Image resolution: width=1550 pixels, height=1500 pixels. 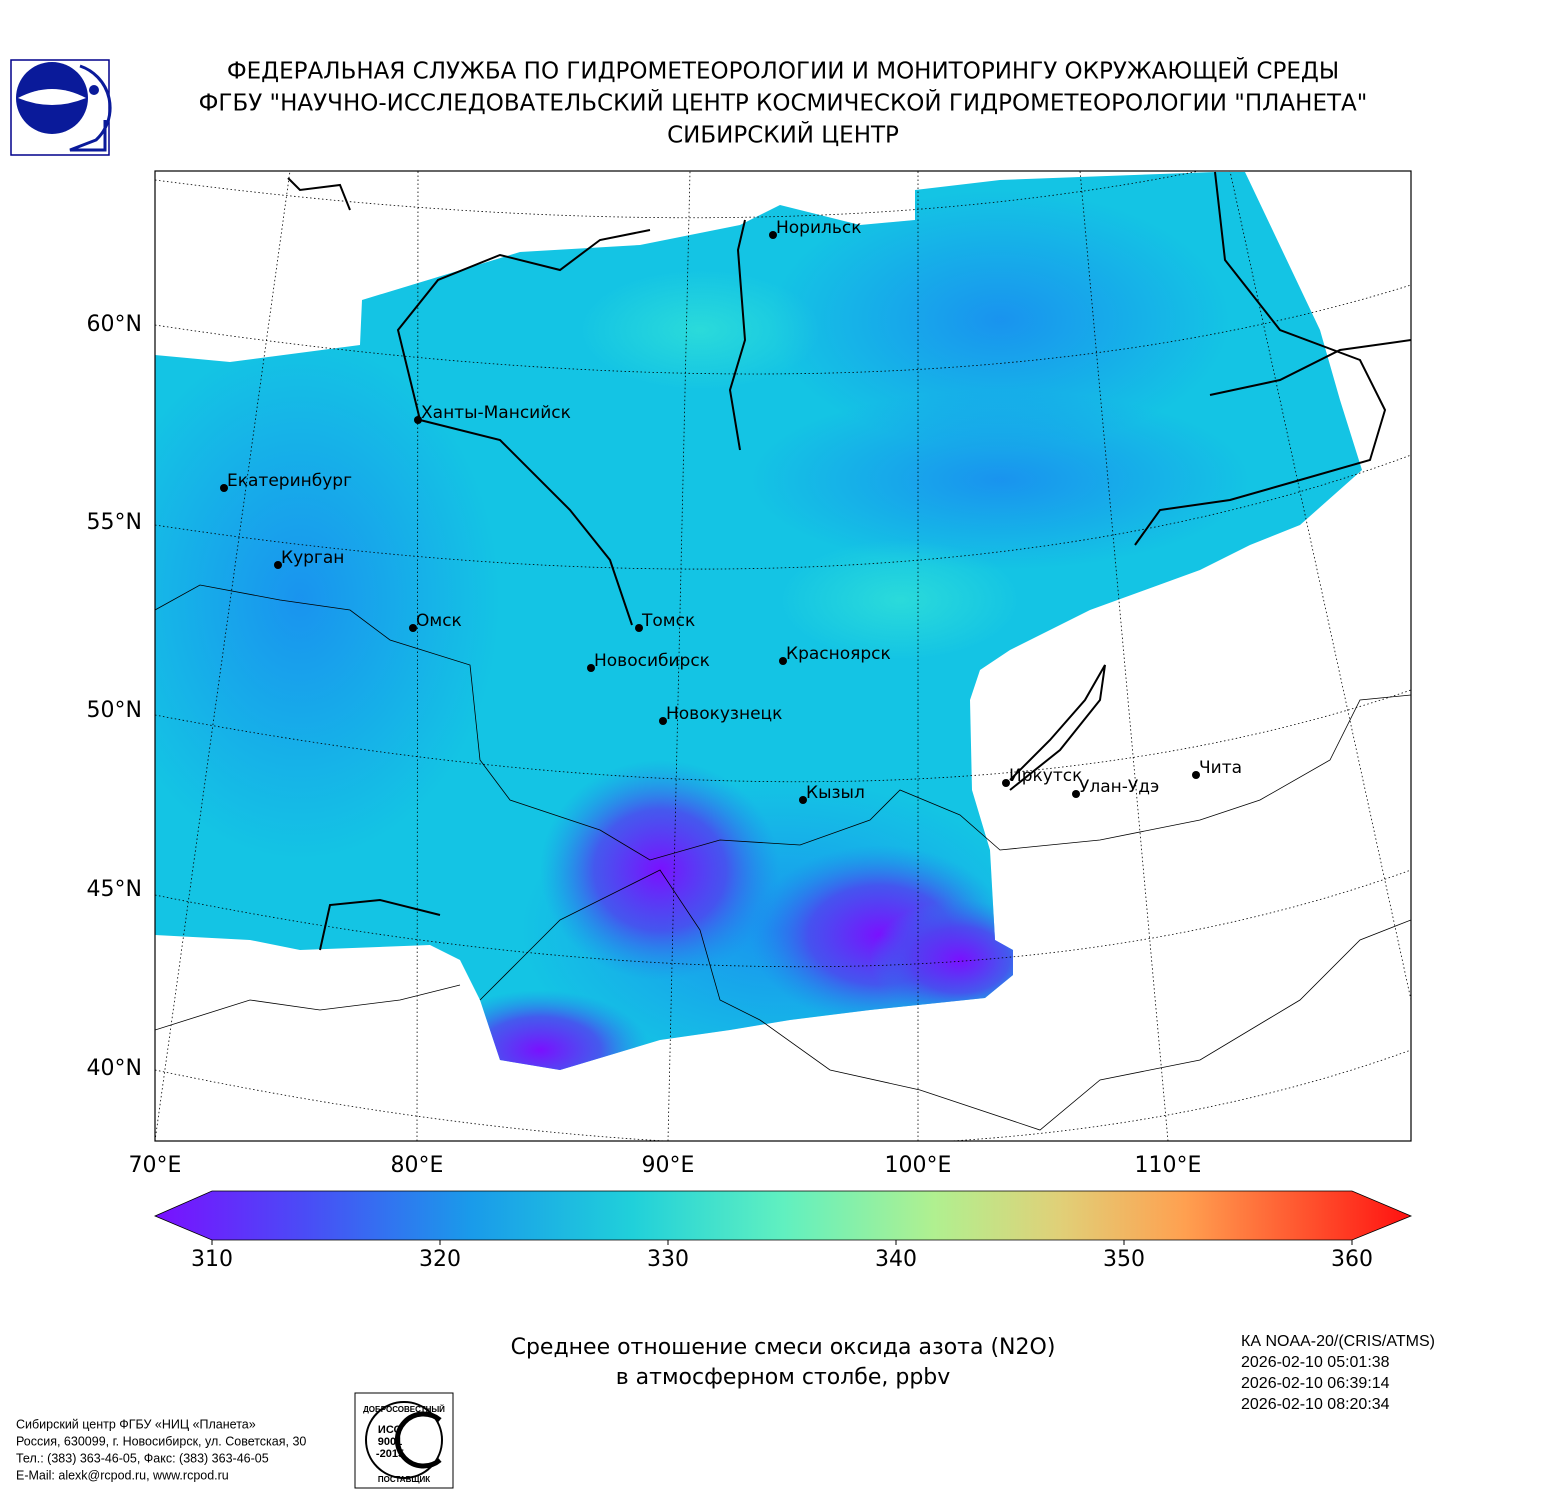 What do you see at coordinates (783, 135) in the screenshot?
I see `header-line: СИБИРСКИЙ ЦЕНТР` at bounding box center [783, 135].